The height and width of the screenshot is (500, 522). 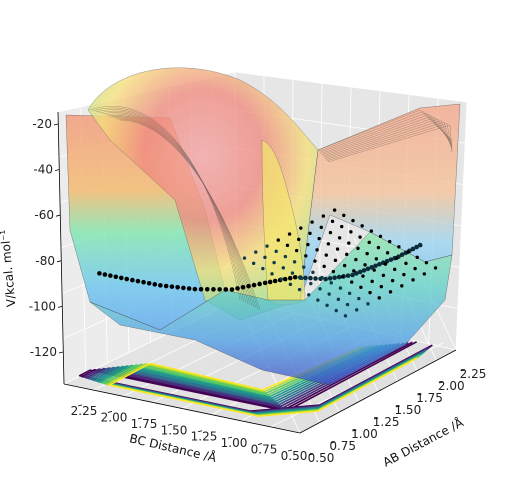 What do you see at coordinates (204, 437) in the screenshot?
I see `y-tick-label: 1.25` at bounding box center [204, 437].